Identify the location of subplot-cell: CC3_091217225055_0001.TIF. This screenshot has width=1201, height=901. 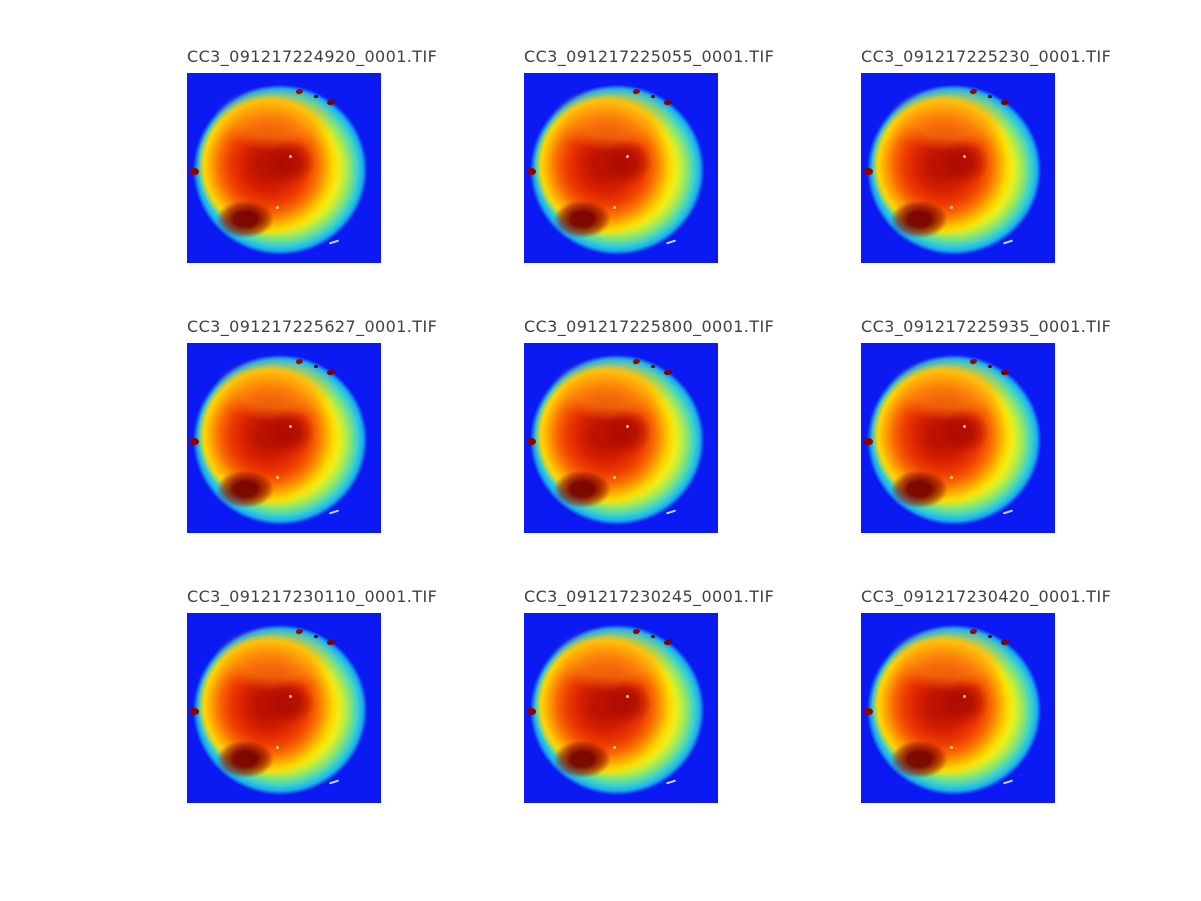
(674, 155).